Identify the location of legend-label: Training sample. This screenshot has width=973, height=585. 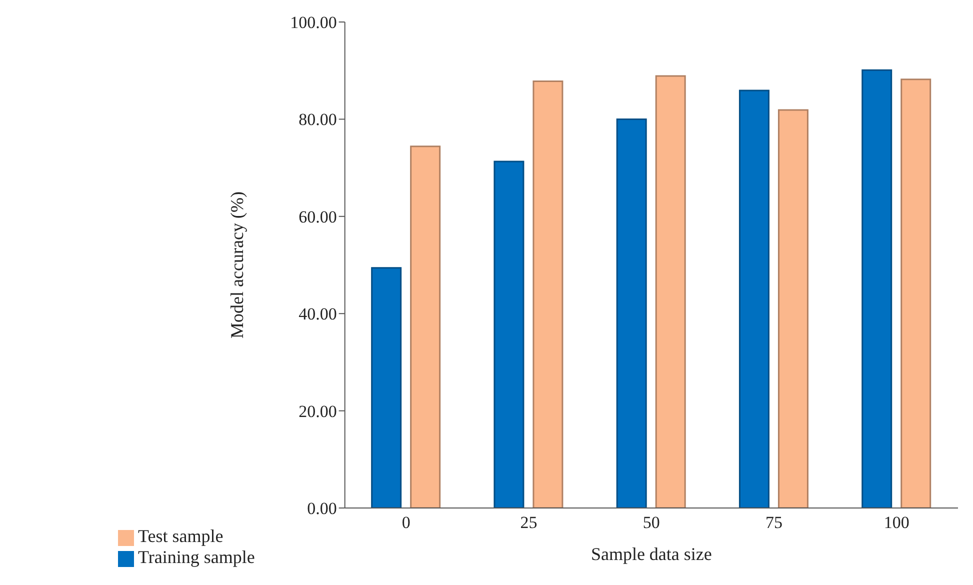
(196, 557).